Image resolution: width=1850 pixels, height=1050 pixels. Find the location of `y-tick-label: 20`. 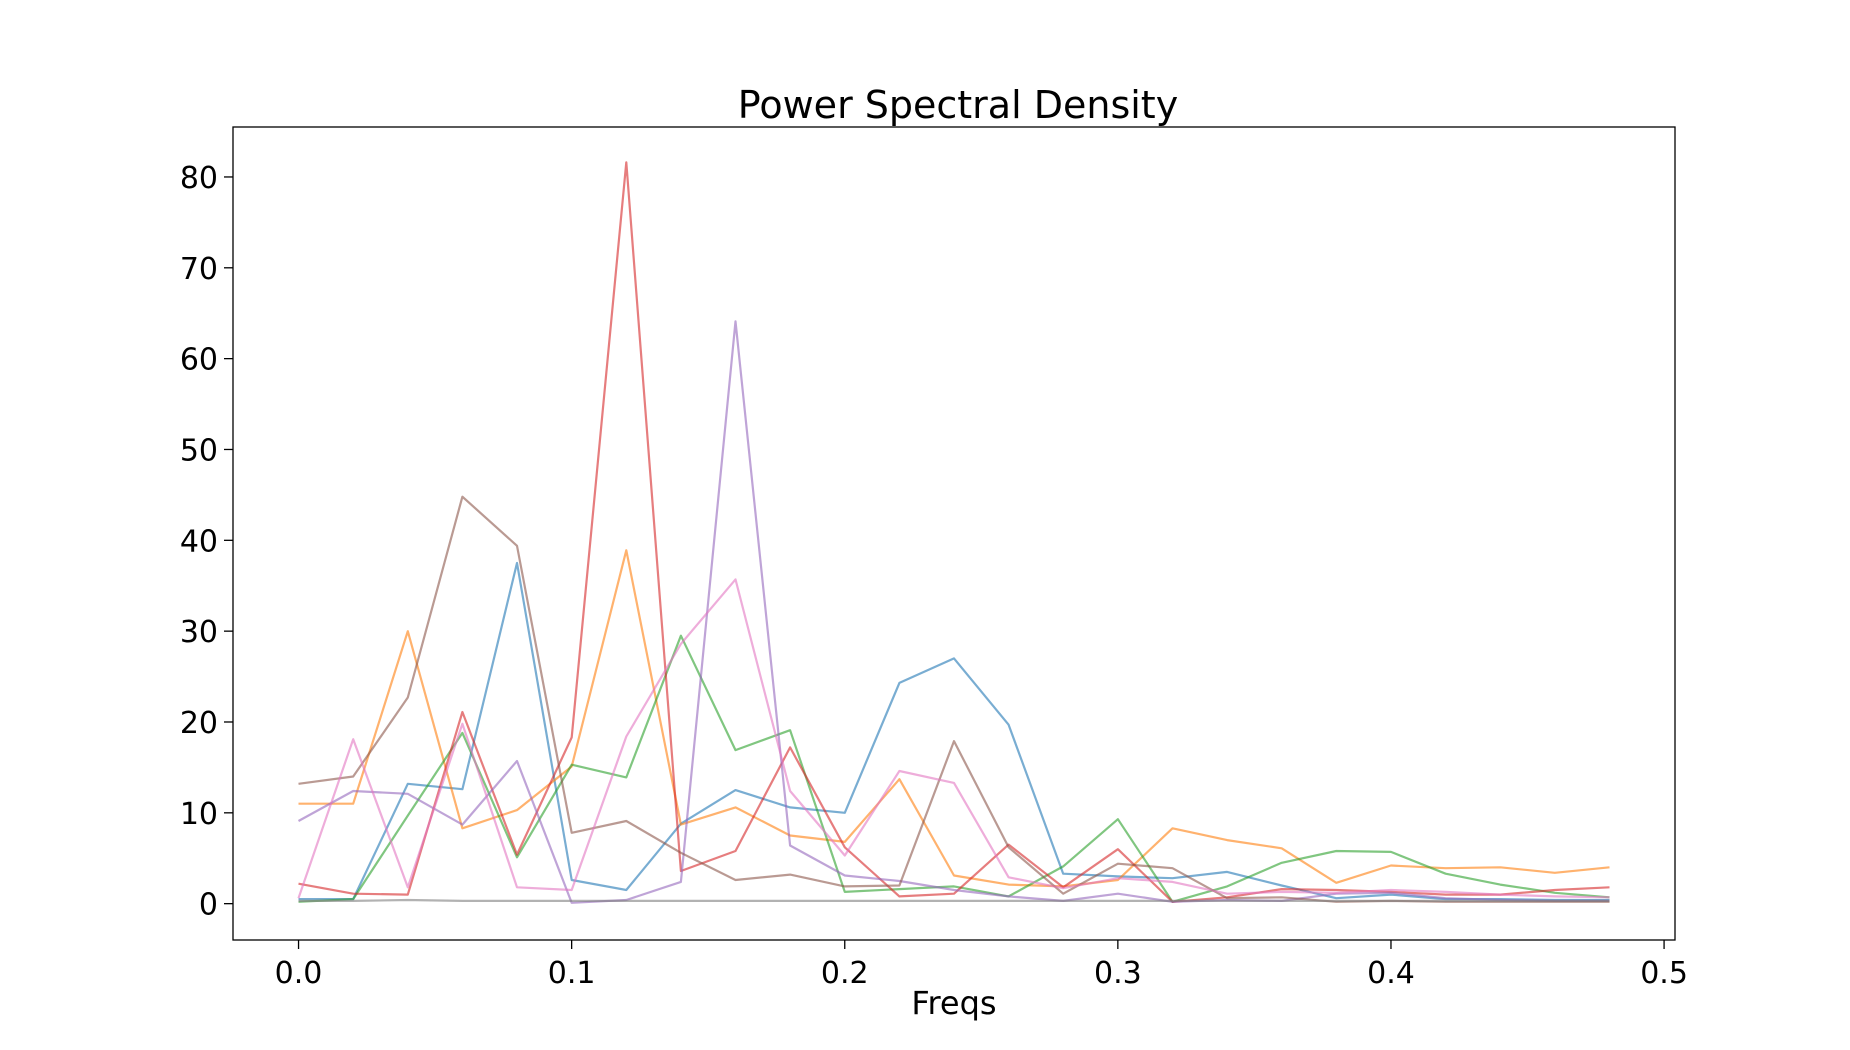

y-tick-label: 20 is located at coordinates (199, 723).